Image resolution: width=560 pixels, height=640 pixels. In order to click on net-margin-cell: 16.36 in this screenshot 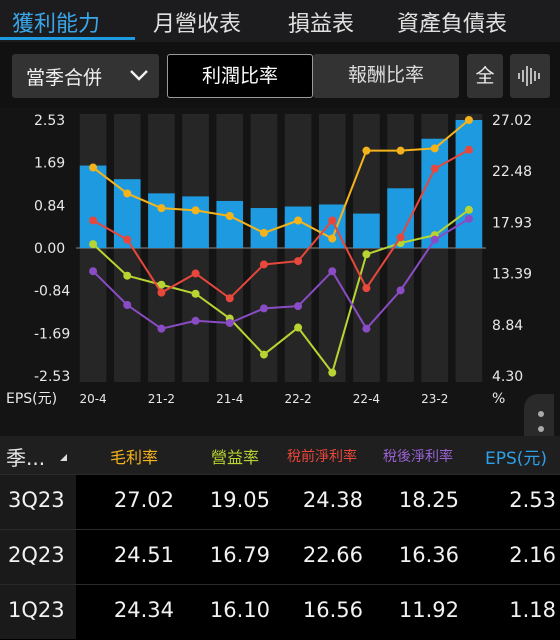, I will do `click(428, 555)`.